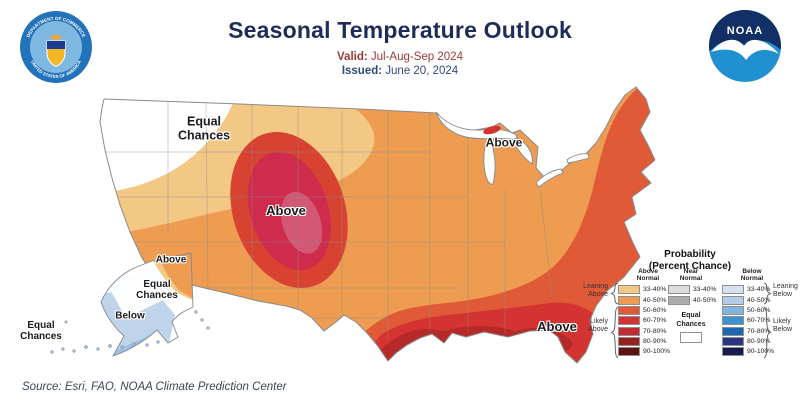  I want to click on legend-swatch-label: 70-80%, so click(655, 331).